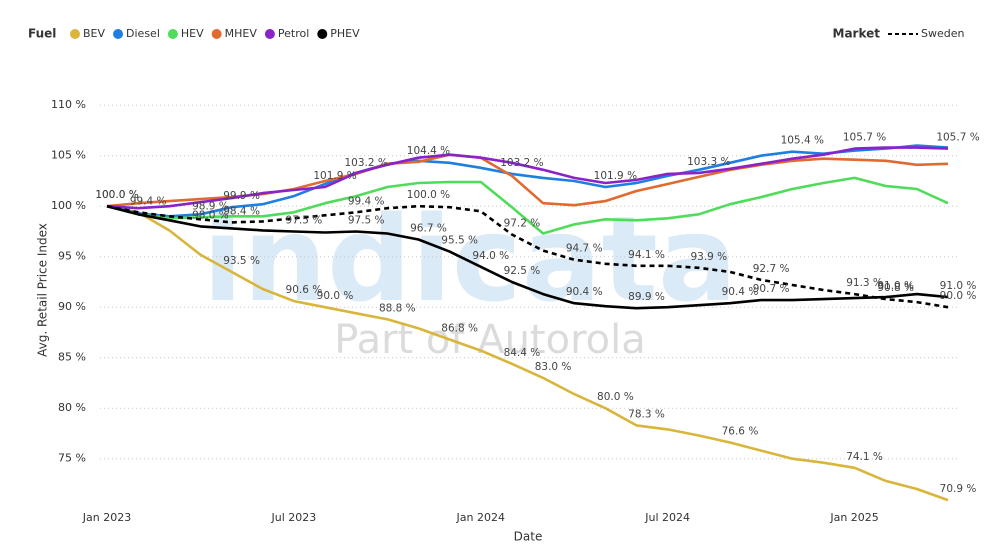 This screenshot has width=1000, height=558. I want to click on data-label: 91.3 %, so click(864, 283).